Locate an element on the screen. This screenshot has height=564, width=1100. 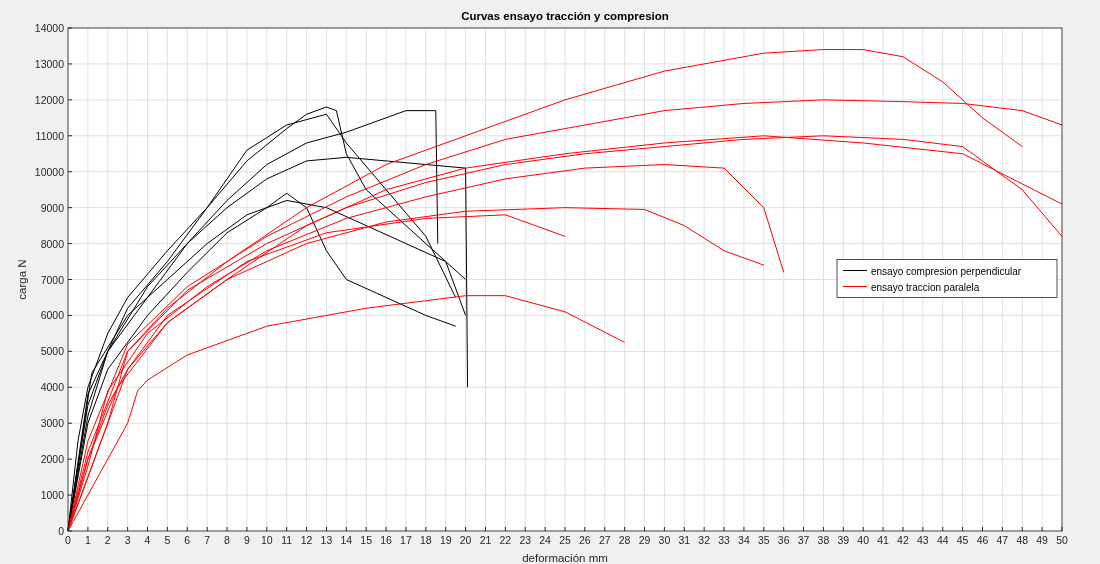
x-tick-label: 18 is located at coordinates (426, 540).